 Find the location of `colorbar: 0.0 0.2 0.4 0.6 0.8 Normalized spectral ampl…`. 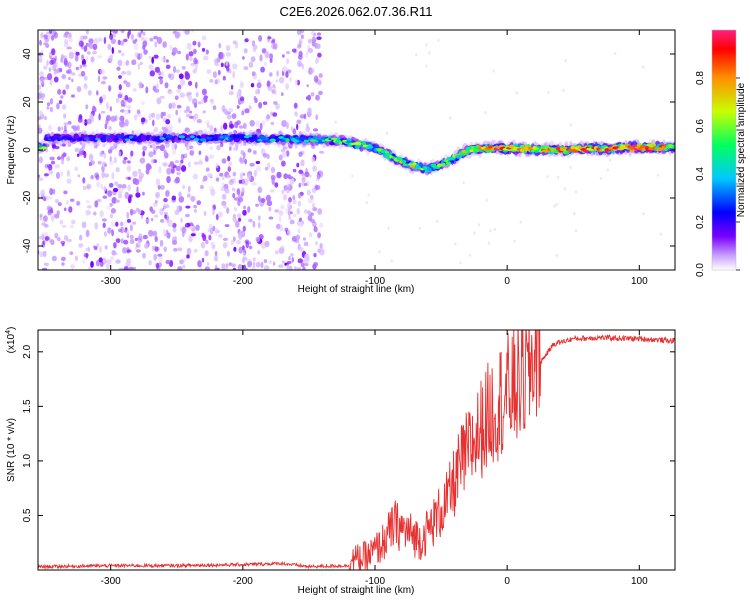

colorbar: 0.0 0.2 0.4 0.6 0.8 Normalized spectral ampl… is located at coordinates (721, 153).